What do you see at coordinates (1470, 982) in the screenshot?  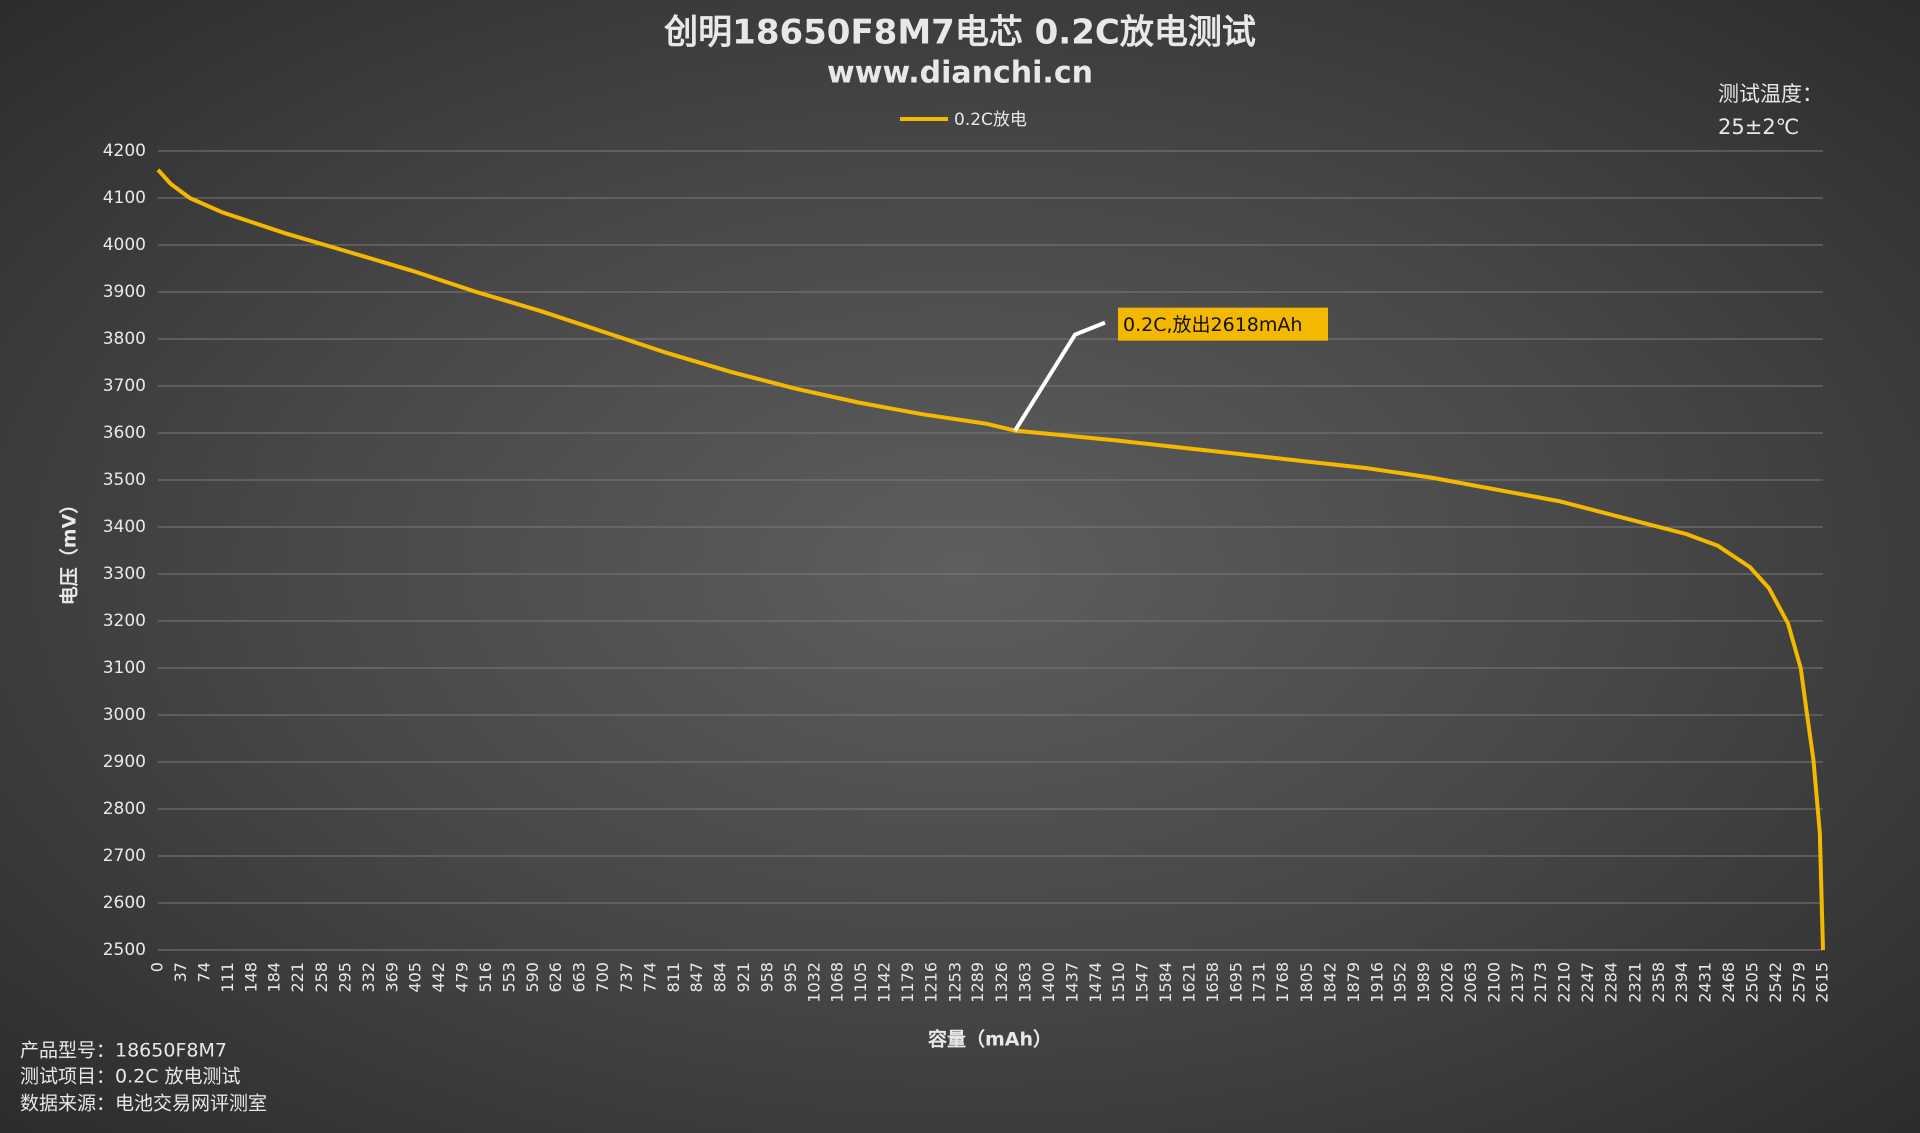 I see `x-tick-label: 2063` at bounding box center [1470, 982].